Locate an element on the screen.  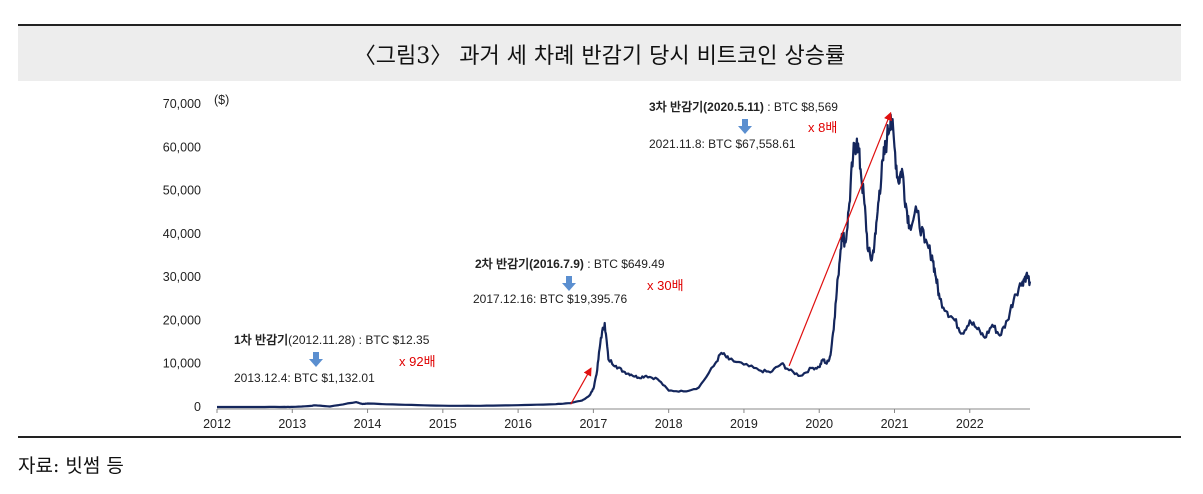
halving-2-peak: 2017.12.16: BTC $19,395.76 is located at coordinates (550, 299).